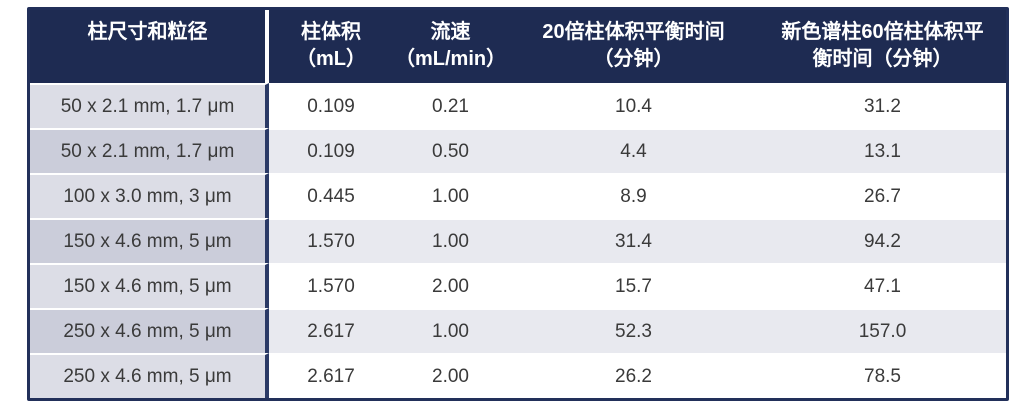 The image size is (1016, 409). What do you see at coordinates (882, 285) in the screenshot?
I see `cell-t60: 47.1` at bounding box center [882, 285].